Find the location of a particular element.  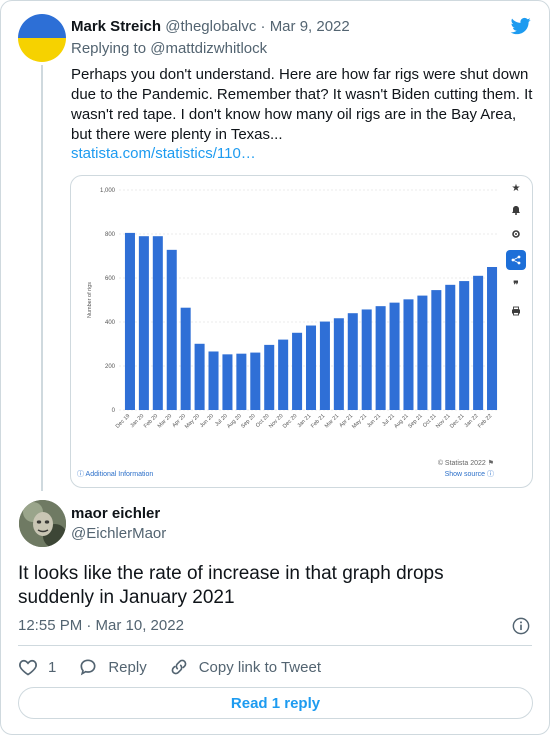

parent-date: Mar 9, 2022 is located at coordinates (309, 26).